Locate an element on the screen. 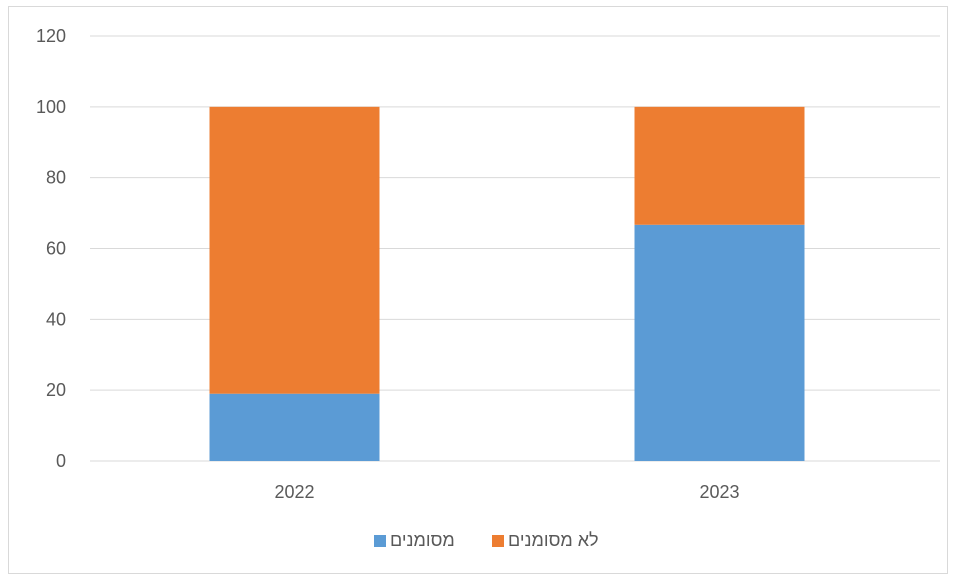  x-tick-label: 2022 is located at coordinates (294, 492).